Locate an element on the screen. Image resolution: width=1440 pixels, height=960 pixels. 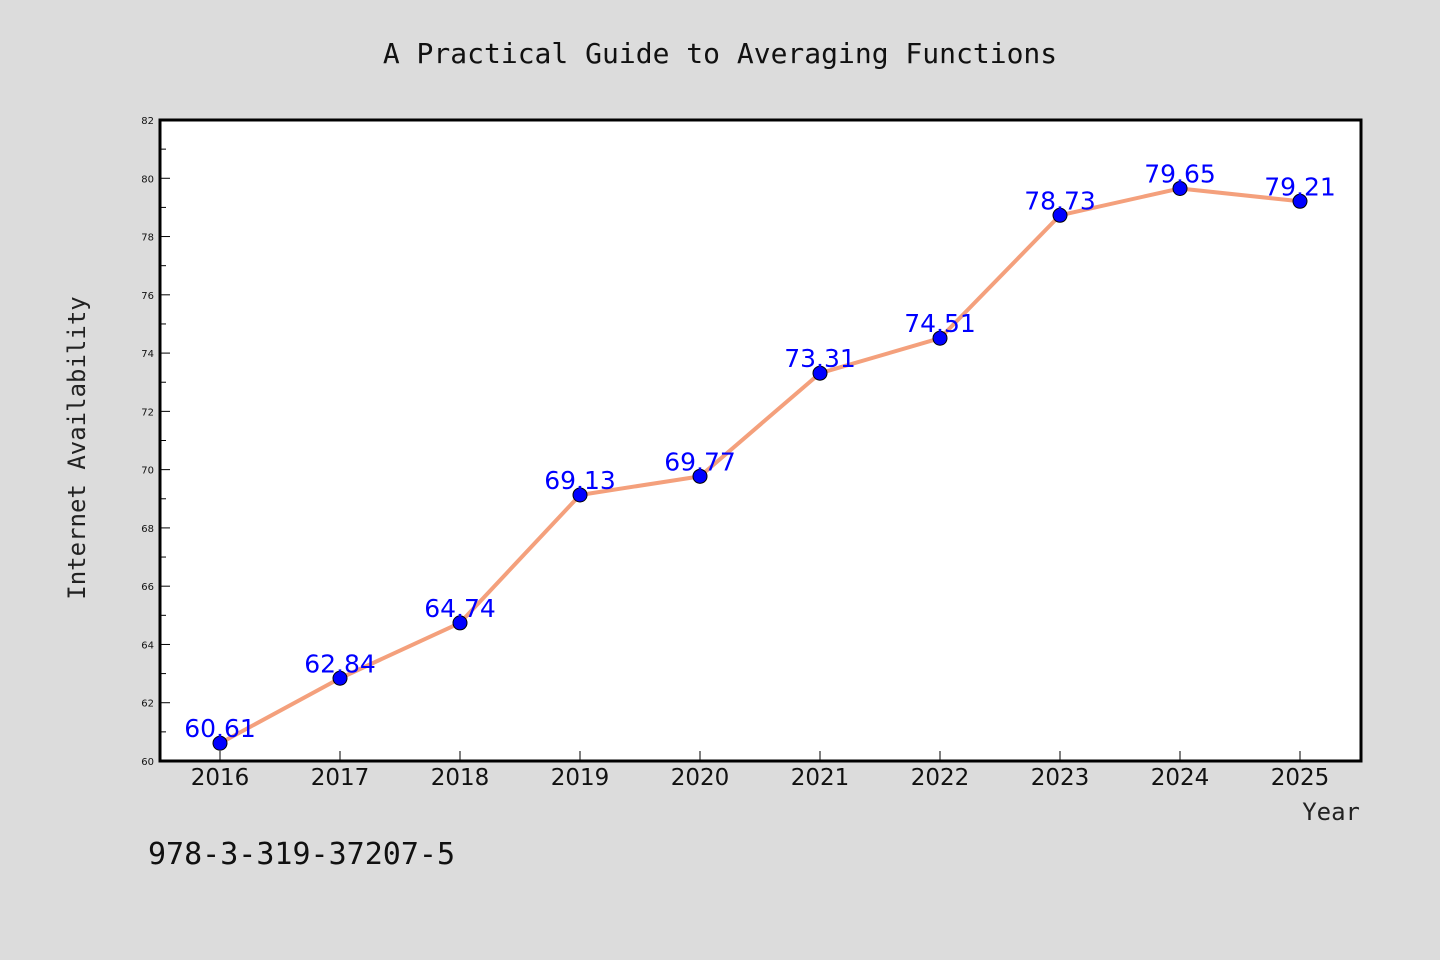
x-tick-label: 2021 is located at coordinates (820, 778).